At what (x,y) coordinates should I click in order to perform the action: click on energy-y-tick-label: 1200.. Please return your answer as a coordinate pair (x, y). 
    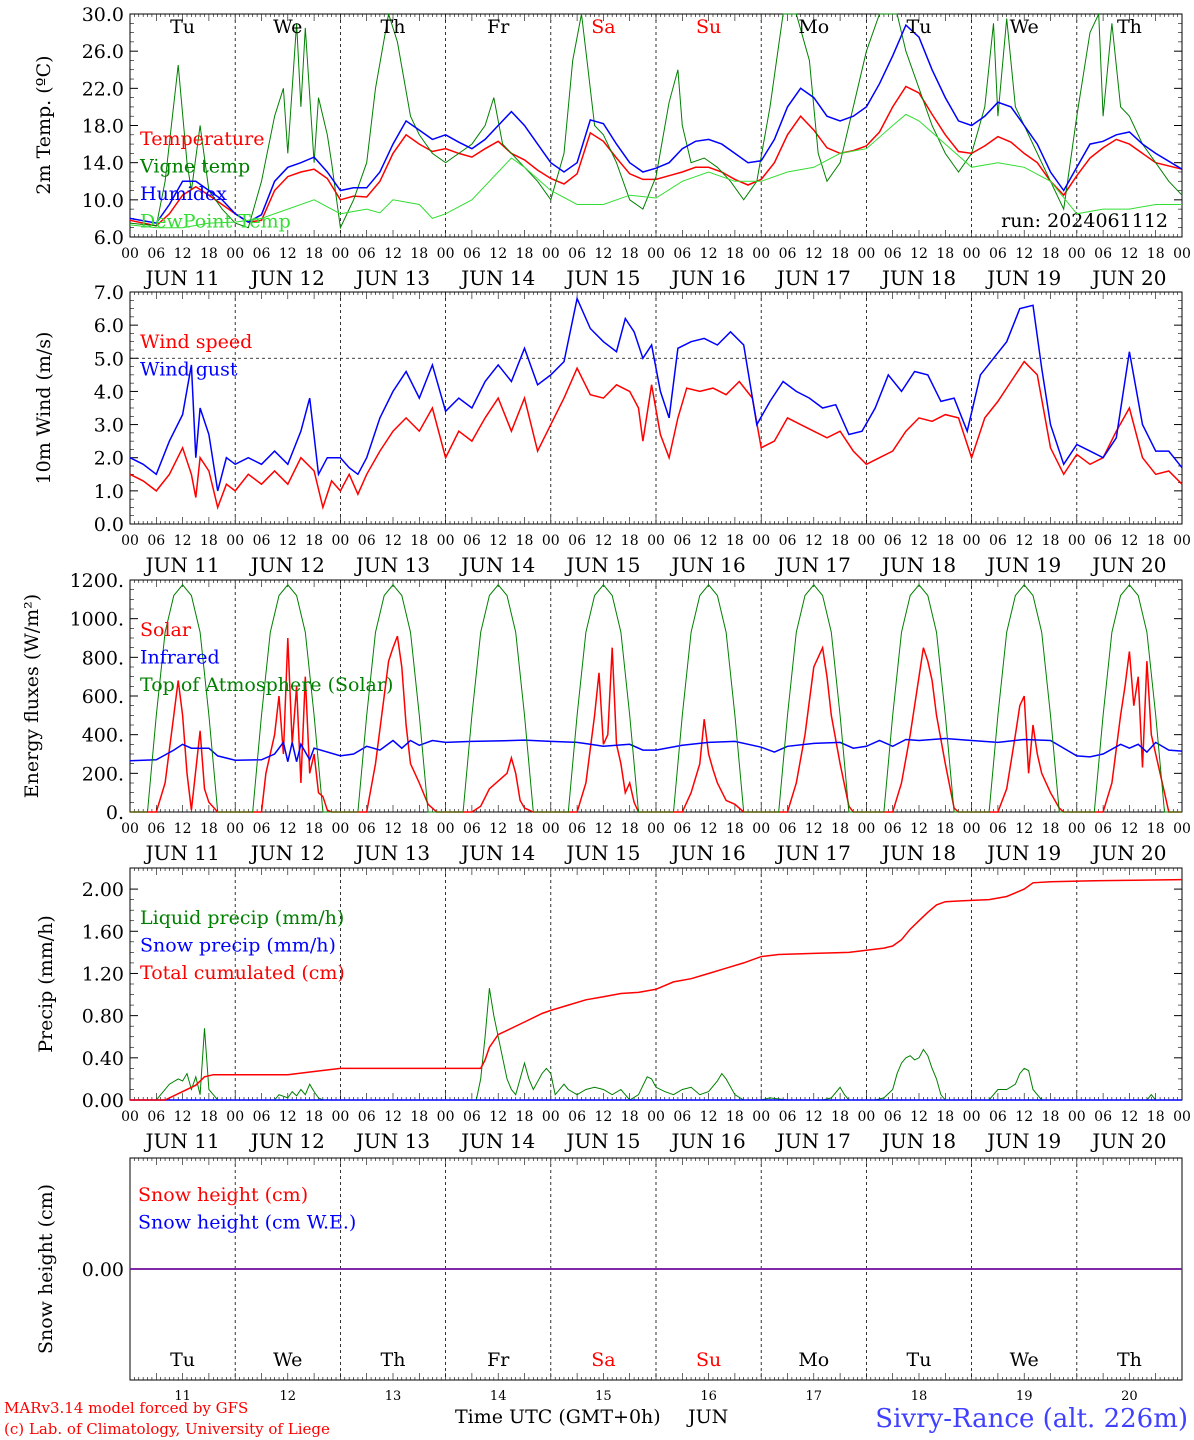
    Looking at the image, I should click on (97, 581).